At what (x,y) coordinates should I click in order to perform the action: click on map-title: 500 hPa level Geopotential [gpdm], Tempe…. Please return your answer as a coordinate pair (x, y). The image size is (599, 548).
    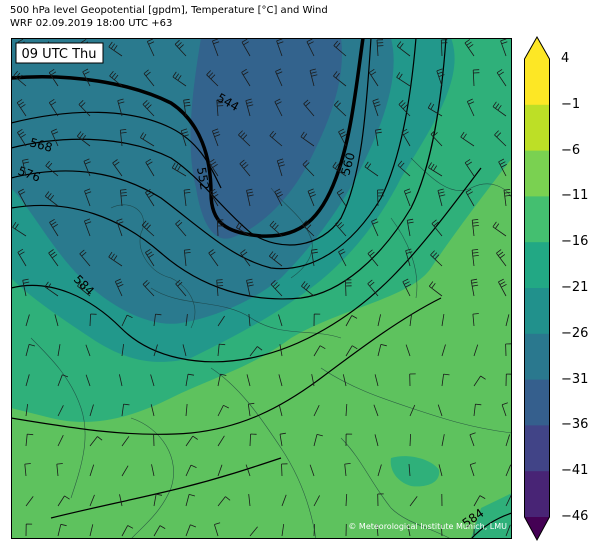
    Looking at the image, I should click on (169, 10).